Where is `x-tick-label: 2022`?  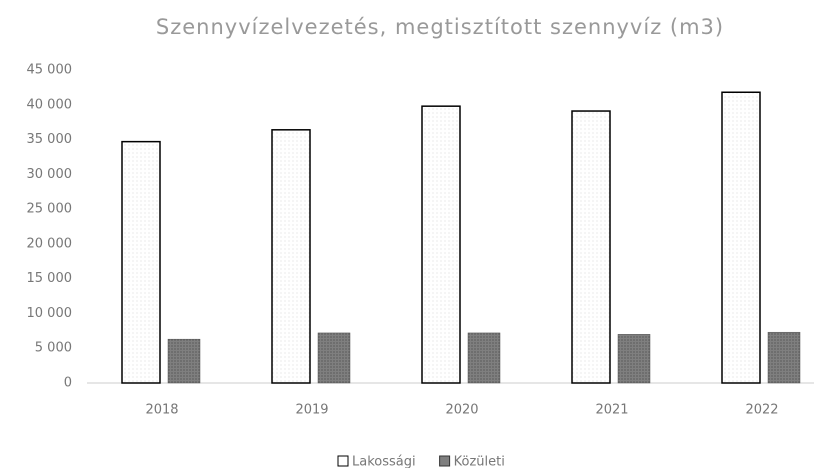
x-tick-label: 2022 is located at coordinates (761, 410).